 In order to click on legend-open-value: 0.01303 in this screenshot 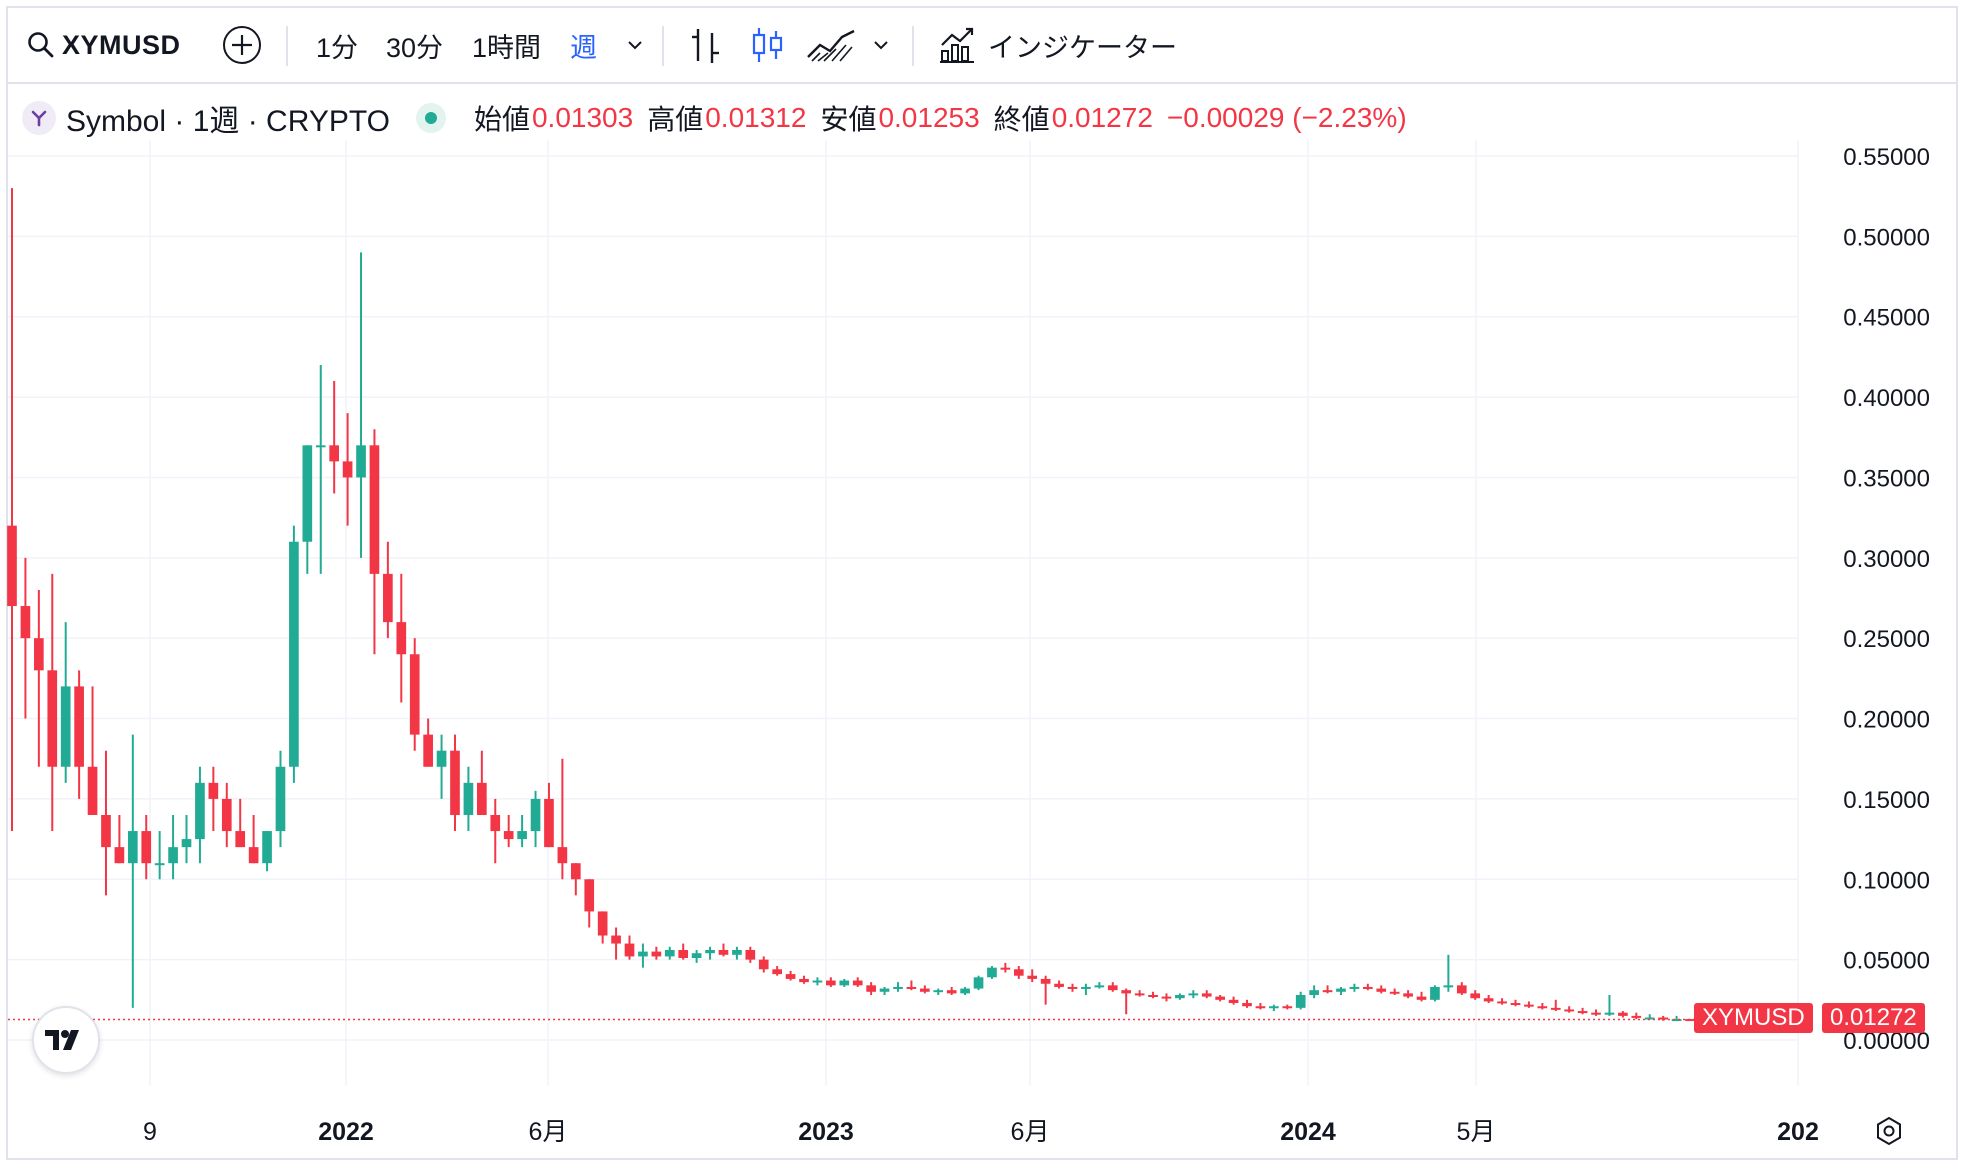, I will do `click(582, 117)`.